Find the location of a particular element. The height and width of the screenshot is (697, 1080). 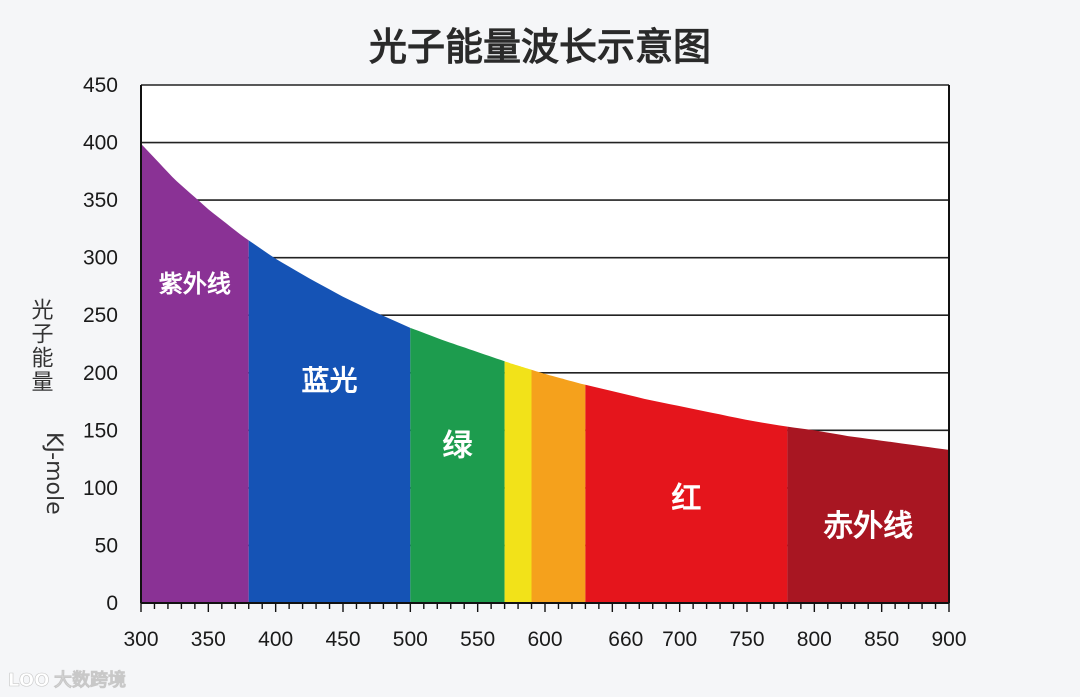

region-label: 赤外线 is located at coordinates (868, 526).